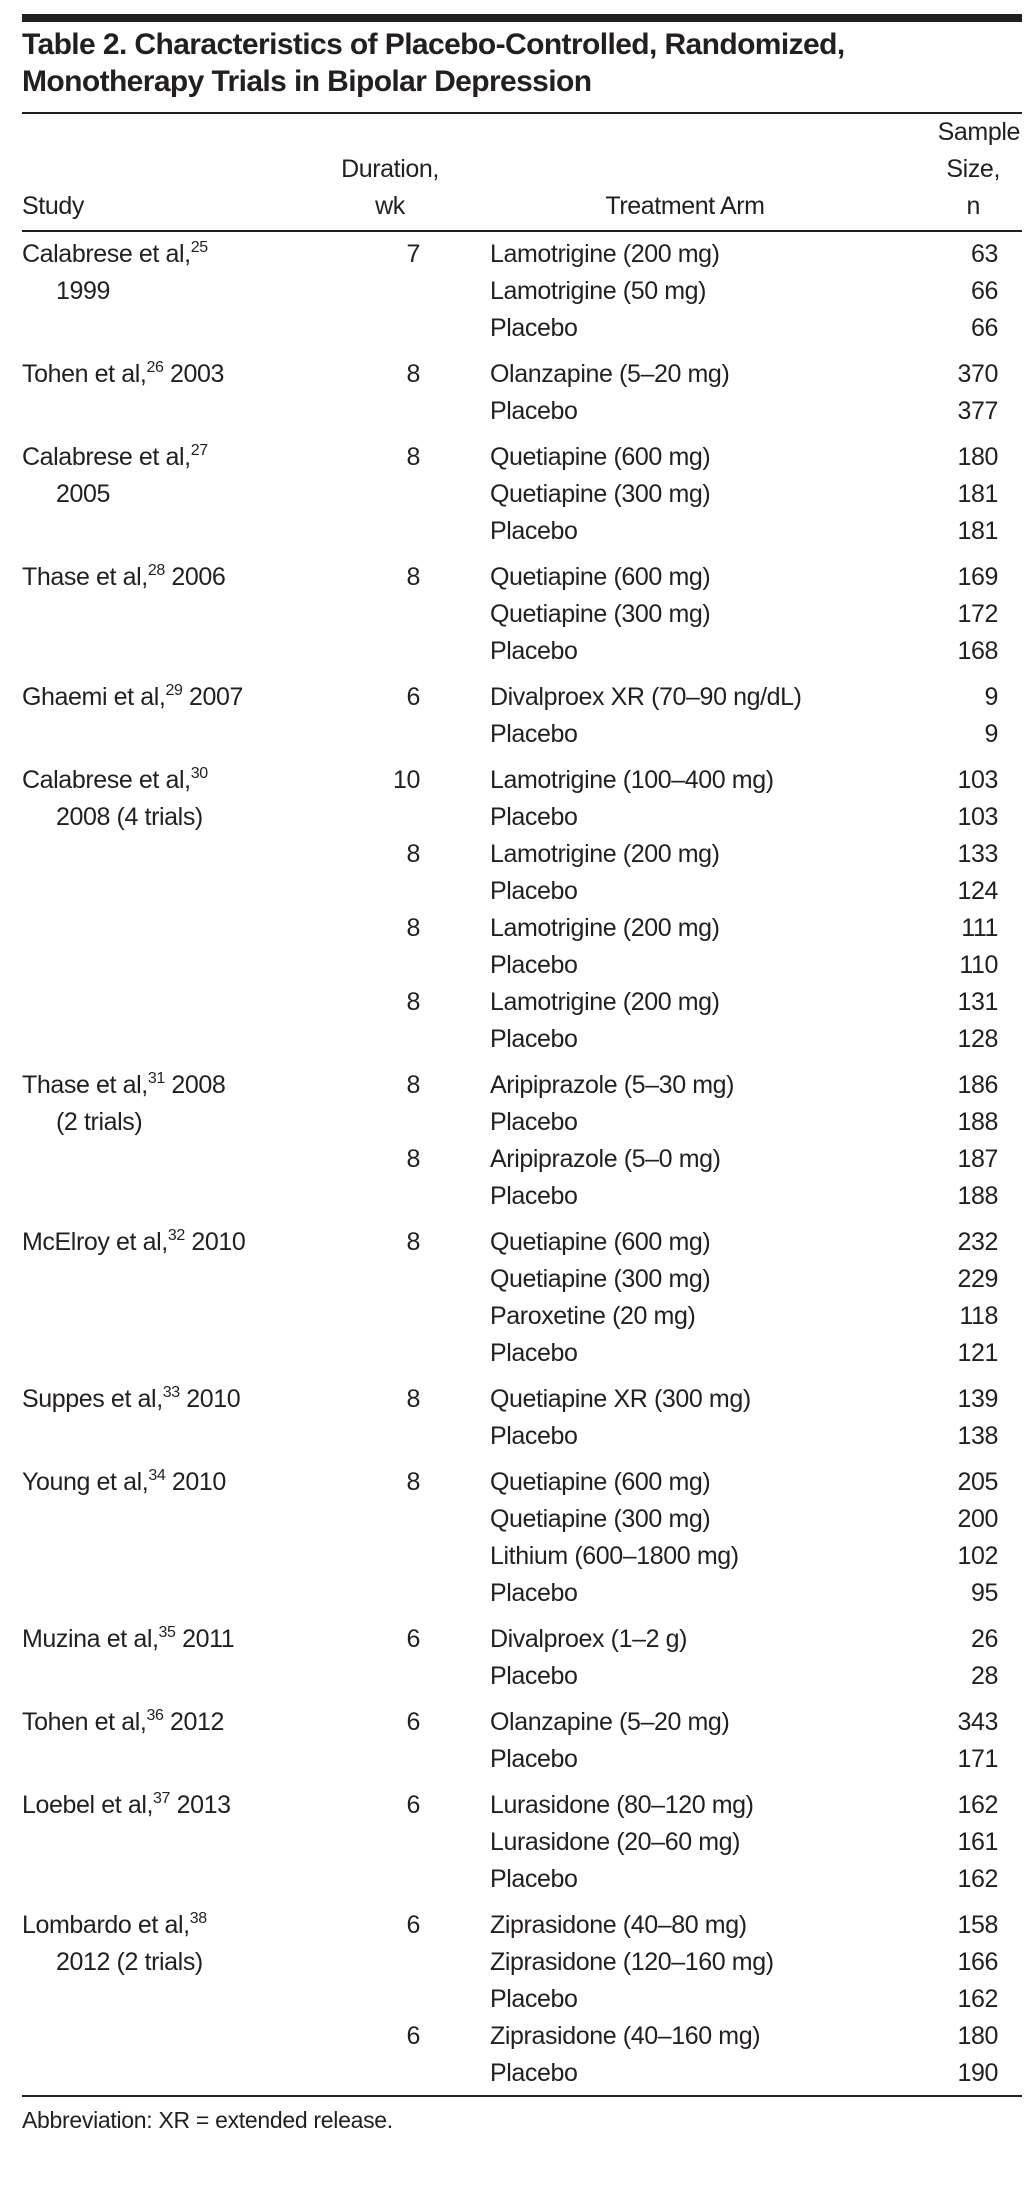  I want to click on reference-superscript: 36, so click(155, 1715).